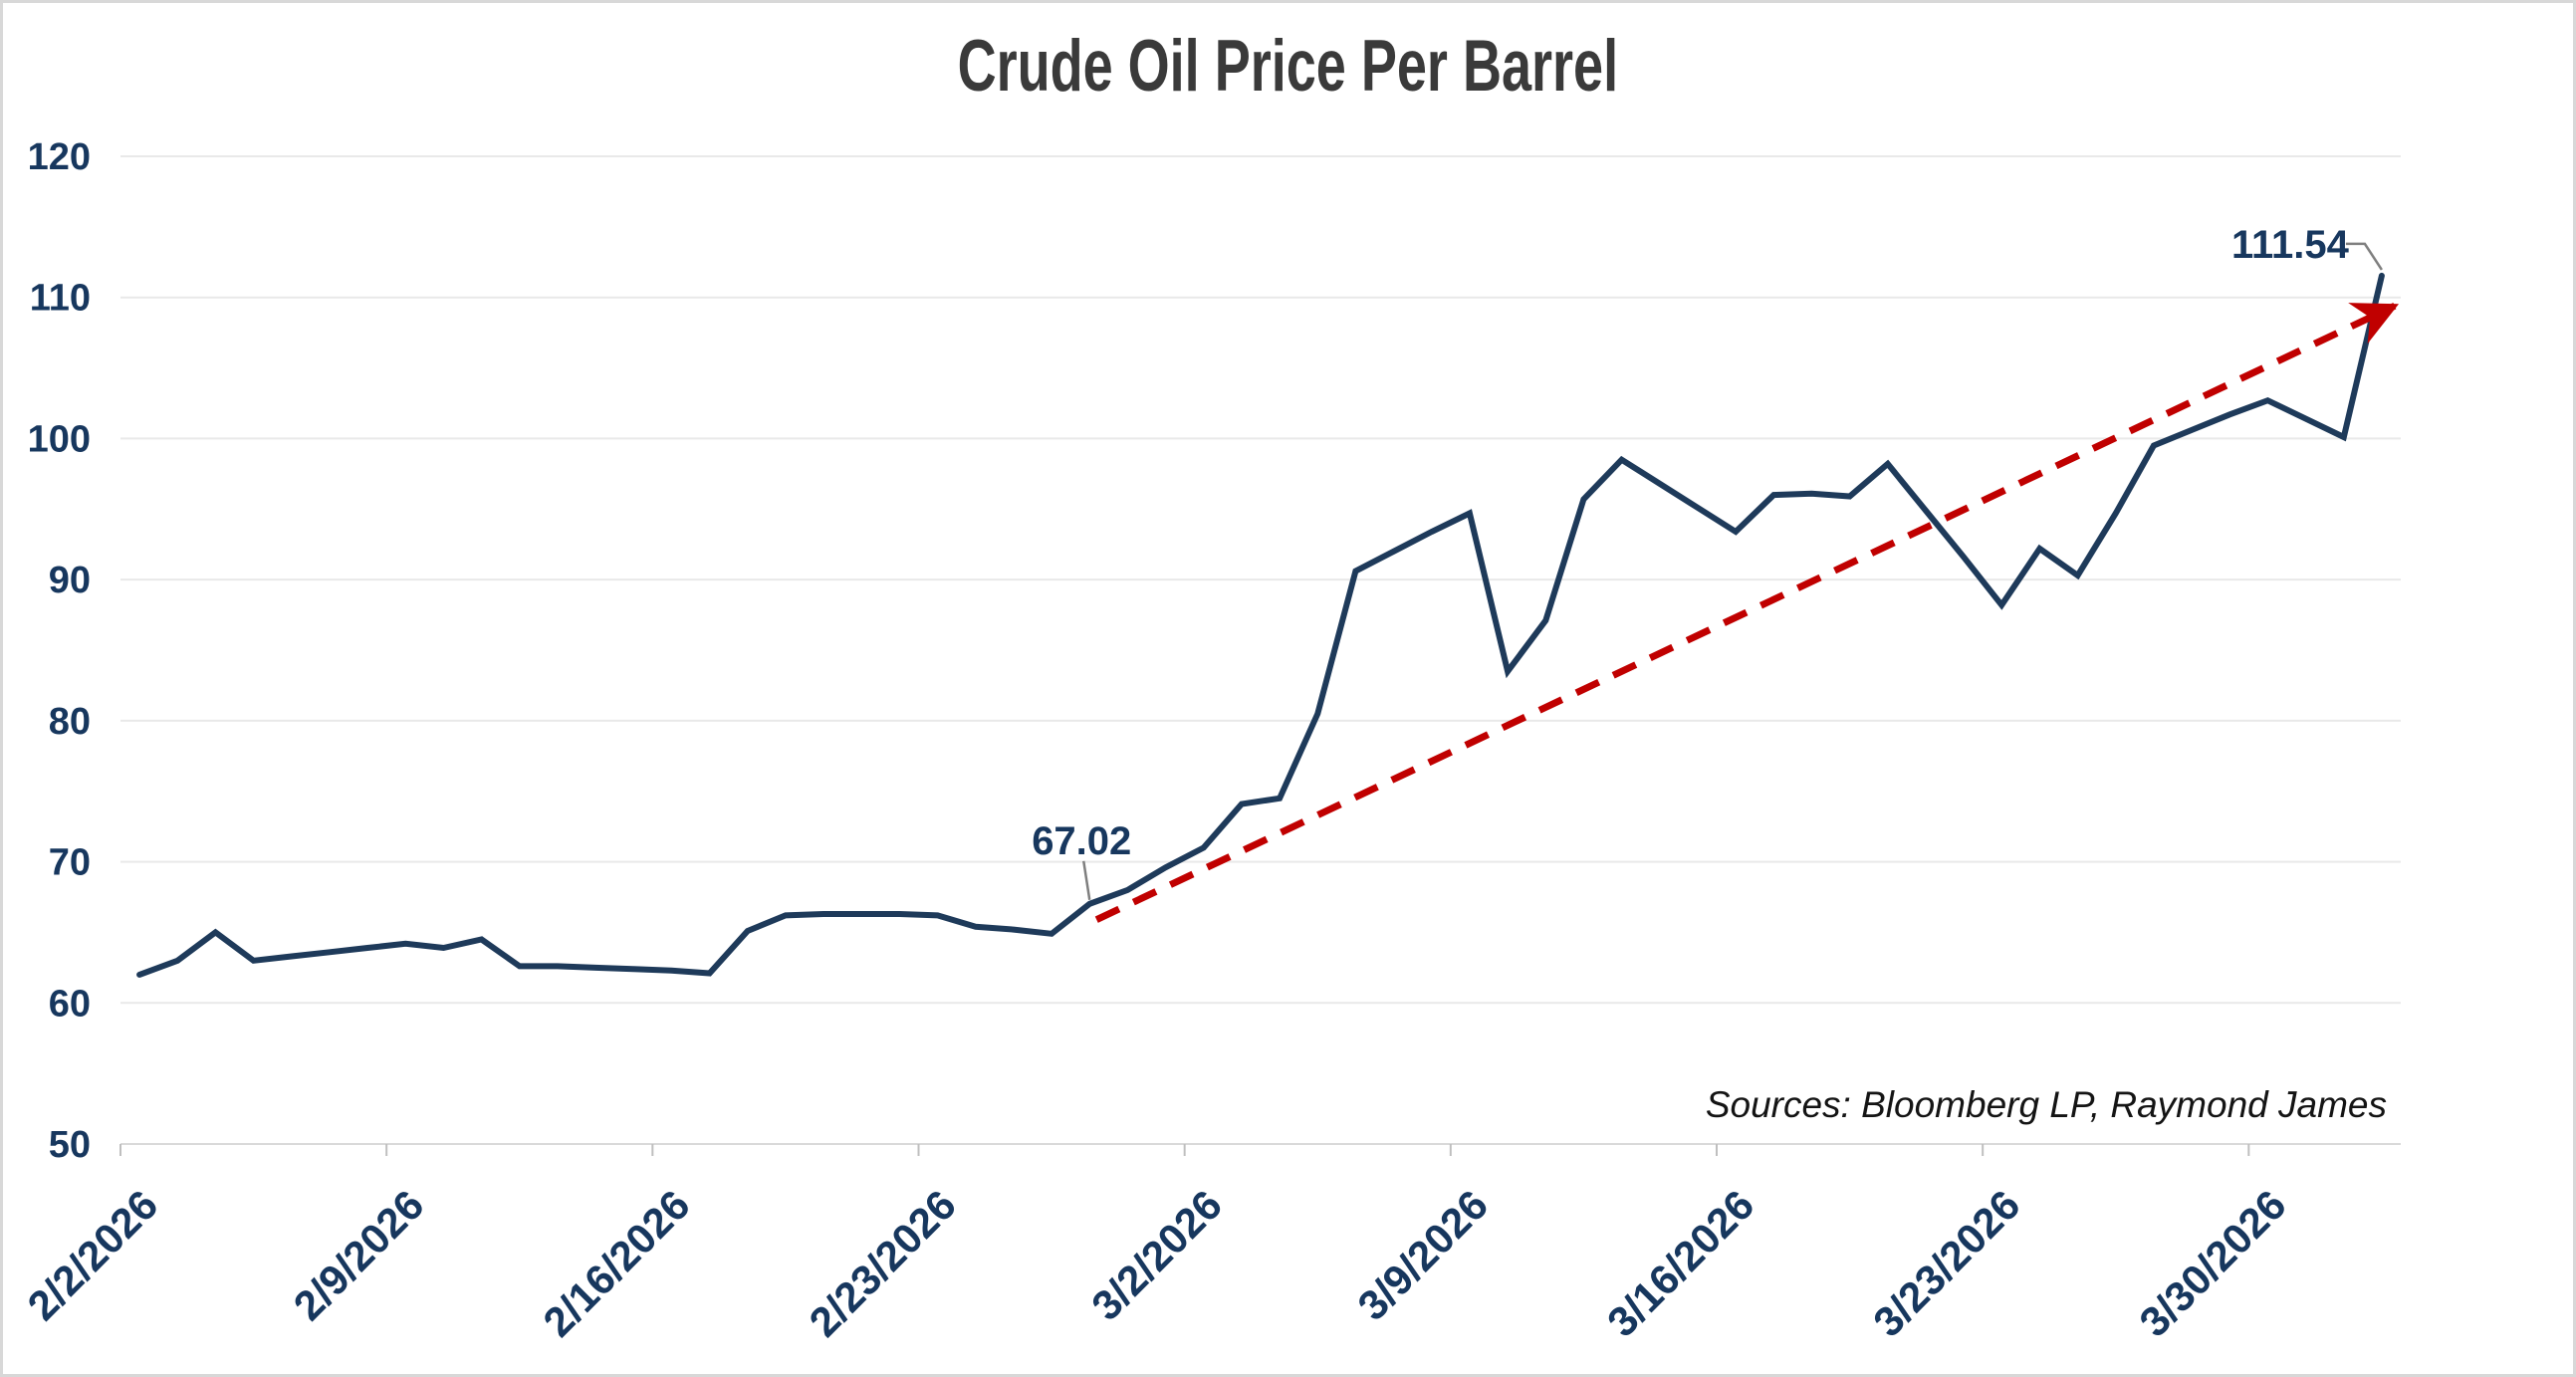 This screenshot has width=2576, height=1377. What do you see at coordinates (1156, 1255) in the screenshot?
I see `x-axis-label: 3/2/2026` at bounding box center [1156, 1255].